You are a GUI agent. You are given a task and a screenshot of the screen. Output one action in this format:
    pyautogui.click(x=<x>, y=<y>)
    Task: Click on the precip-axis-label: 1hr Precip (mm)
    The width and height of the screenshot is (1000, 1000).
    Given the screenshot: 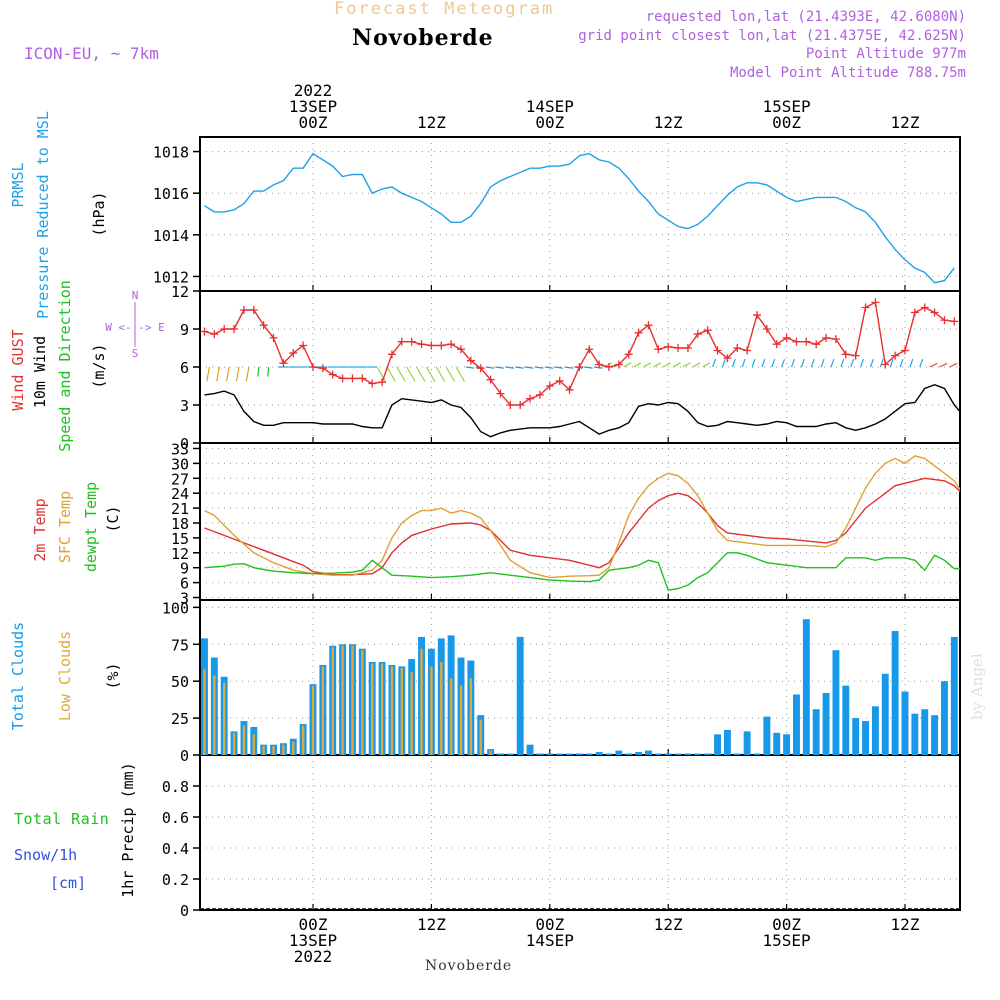 What is the action you would take?
    pyautogui.click(x=128, y=829)
    